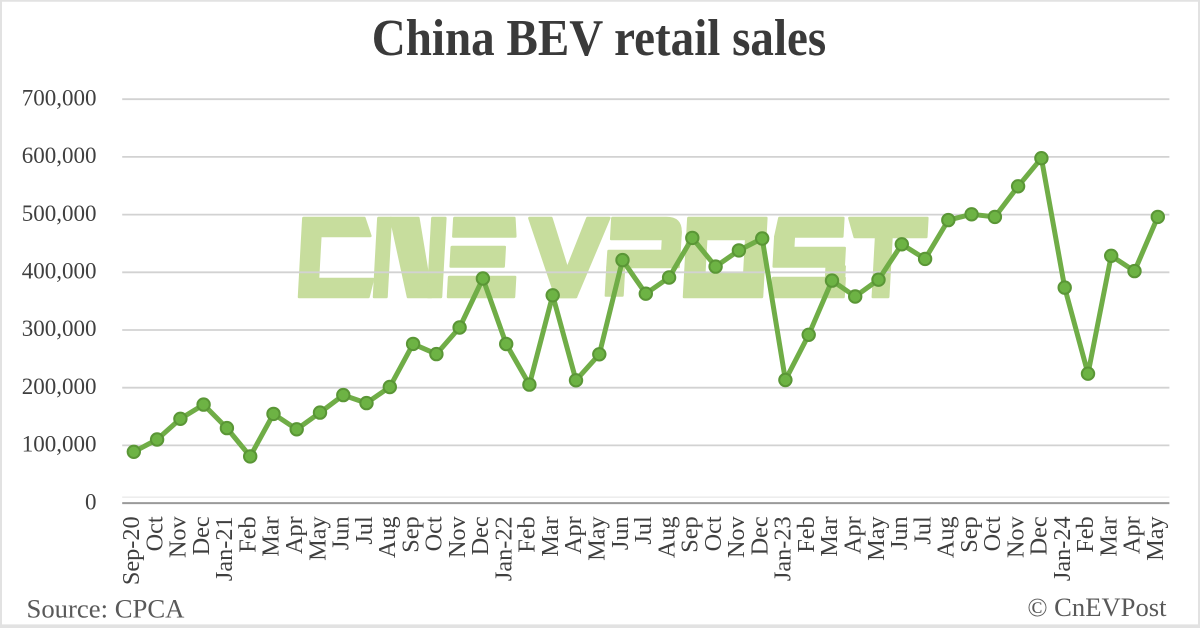  What do you see at coordinates (59, 97) in the screenshot?
I see `svg-text: 700,000` at bounding box center [59, 97].